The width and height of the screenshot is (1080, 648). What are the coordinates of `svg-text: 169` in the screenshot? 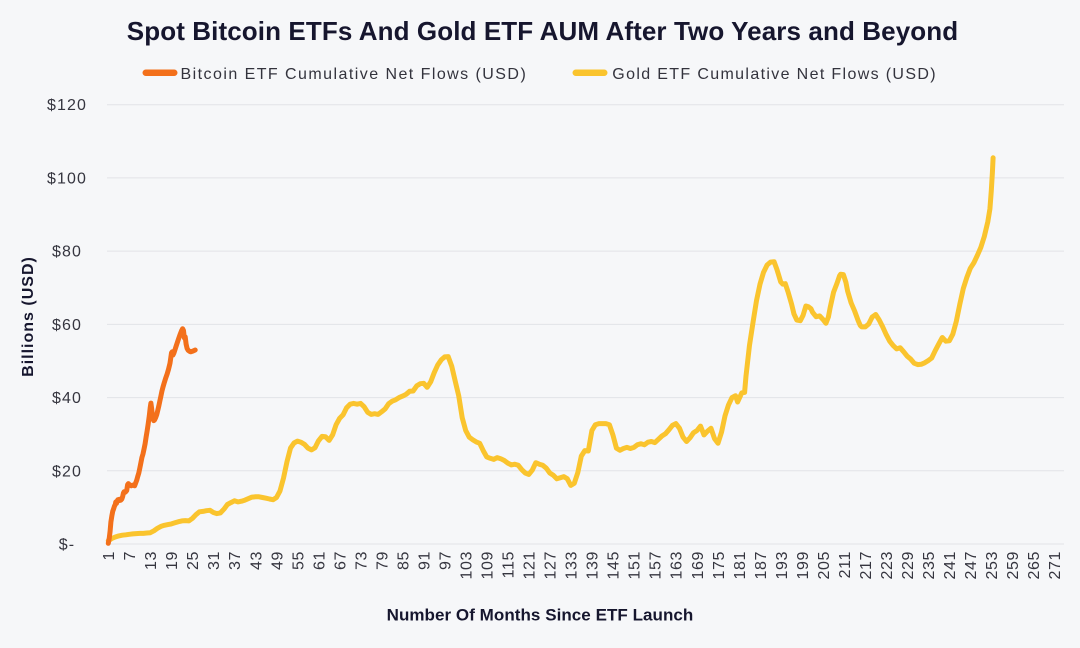 It's located at (698, 565).